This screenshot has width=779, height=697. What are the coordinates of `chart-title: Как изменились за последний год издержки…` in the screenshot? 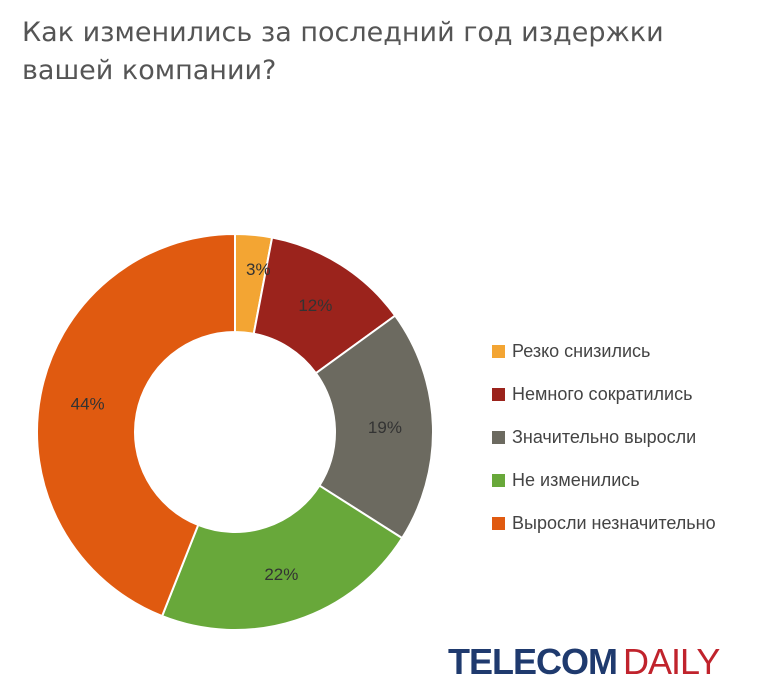 It's located at (343, 51).